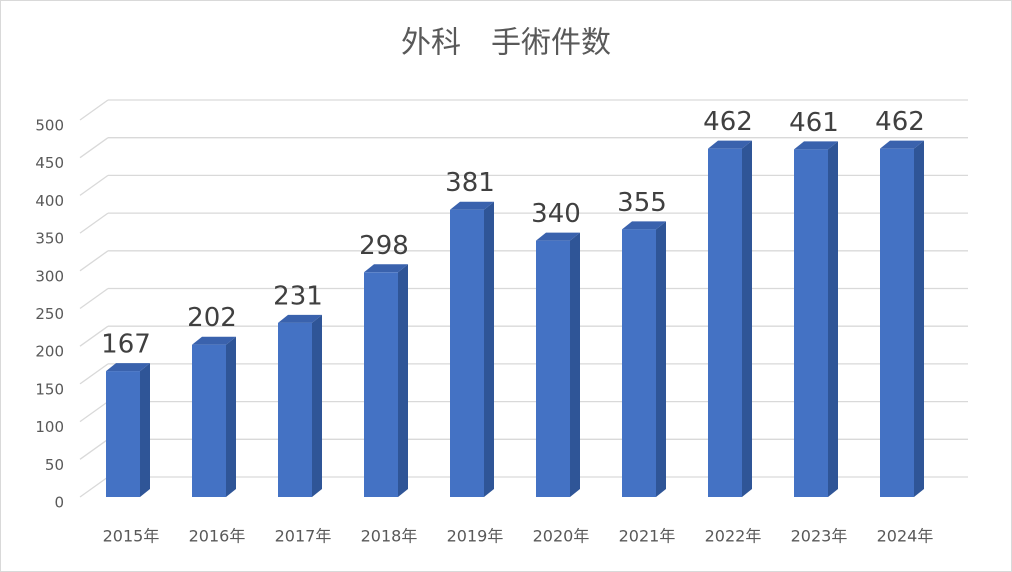  Describe the element at coordinates (212, 318) in the screenshot. I see `value-label: 202` at that location.